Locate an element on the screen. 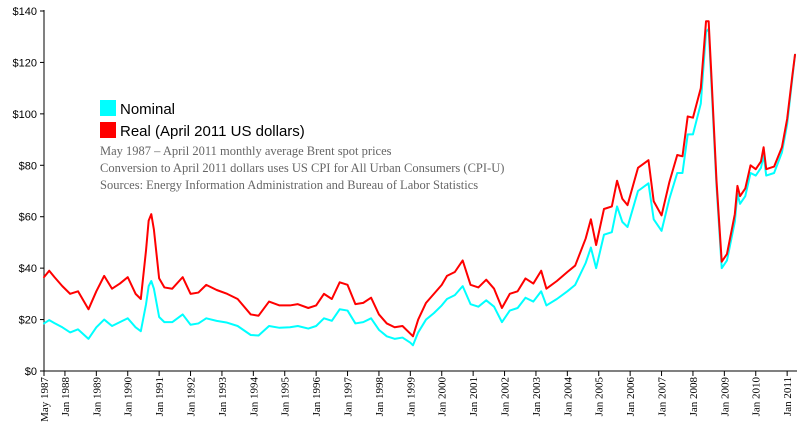 The height and width of the screenshot is (442, 800). y-tick-label: $120 is located at coordinates (25, 63).